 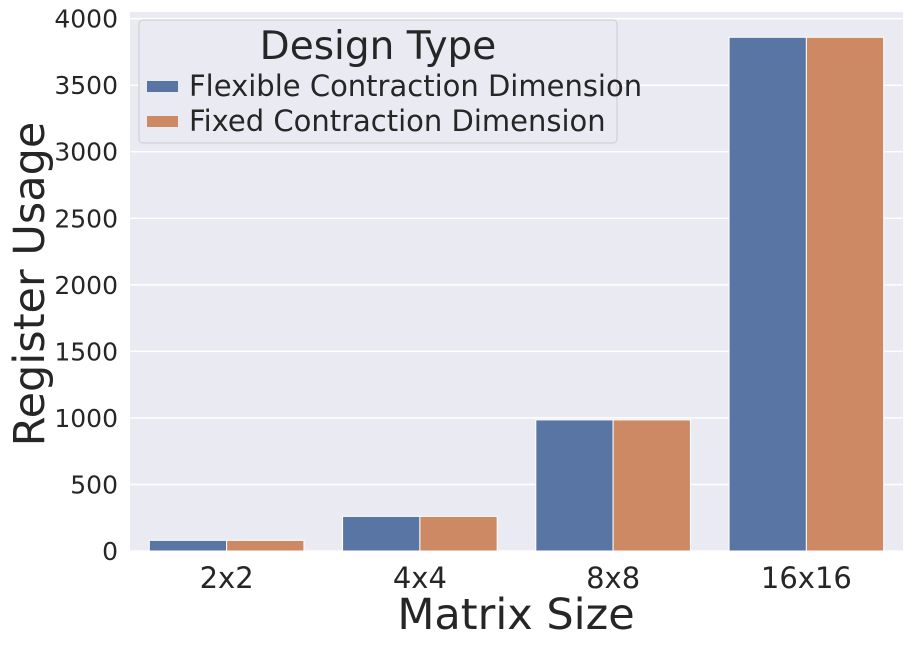 What do you see at coordinates (162, 121) in the screenshot?
I see `legend-swatch-fixed` at bounding box center [162, 121].